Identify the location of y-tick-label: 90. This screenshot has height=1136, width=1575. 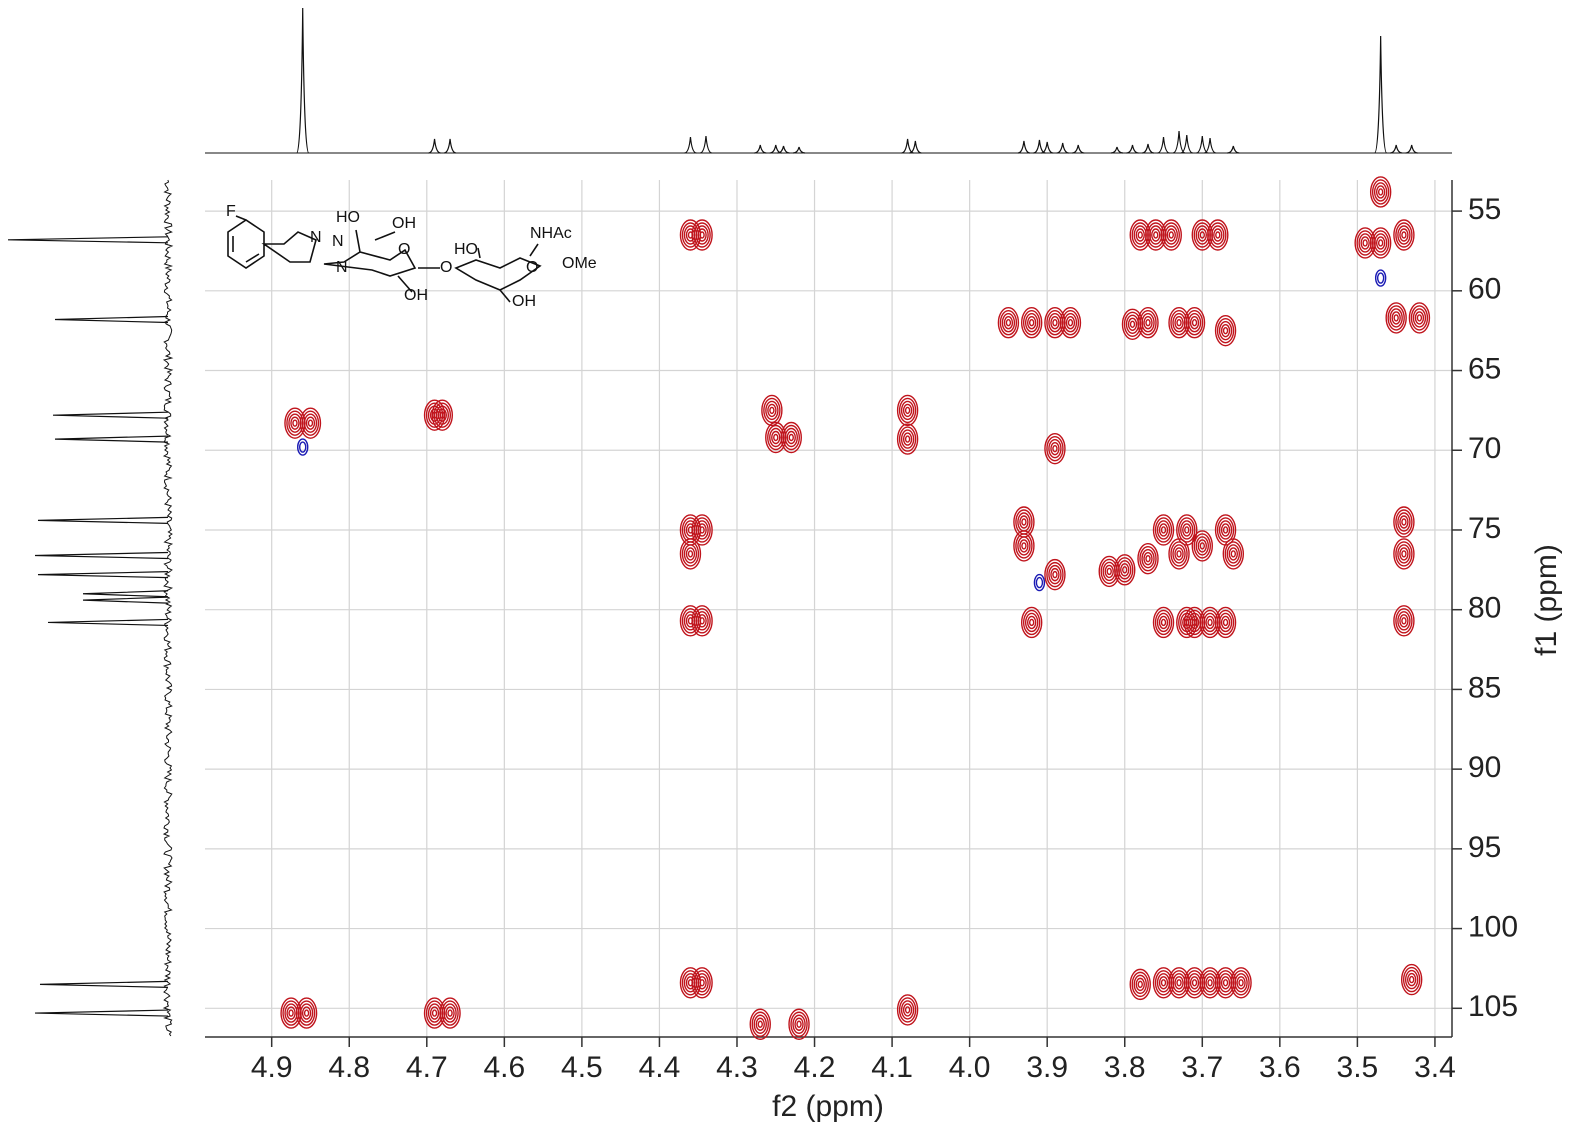
(1484, 767).